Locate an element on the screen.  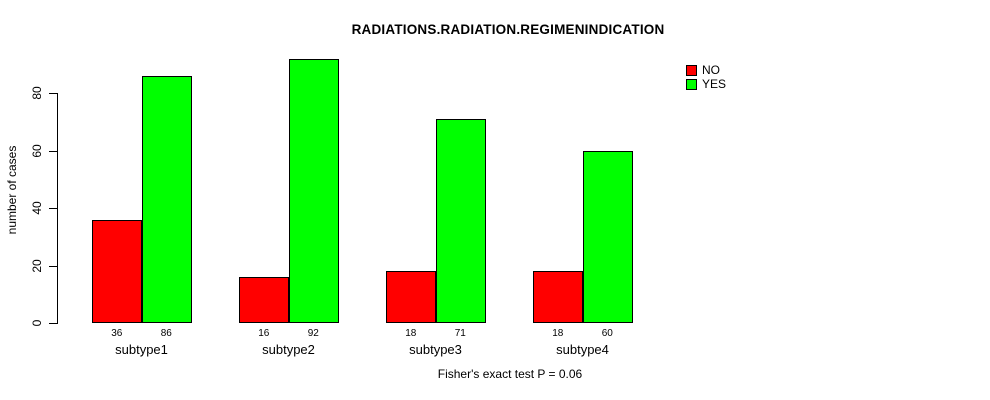
y-axis-label: number of cases is located at coordinates (12, 190).